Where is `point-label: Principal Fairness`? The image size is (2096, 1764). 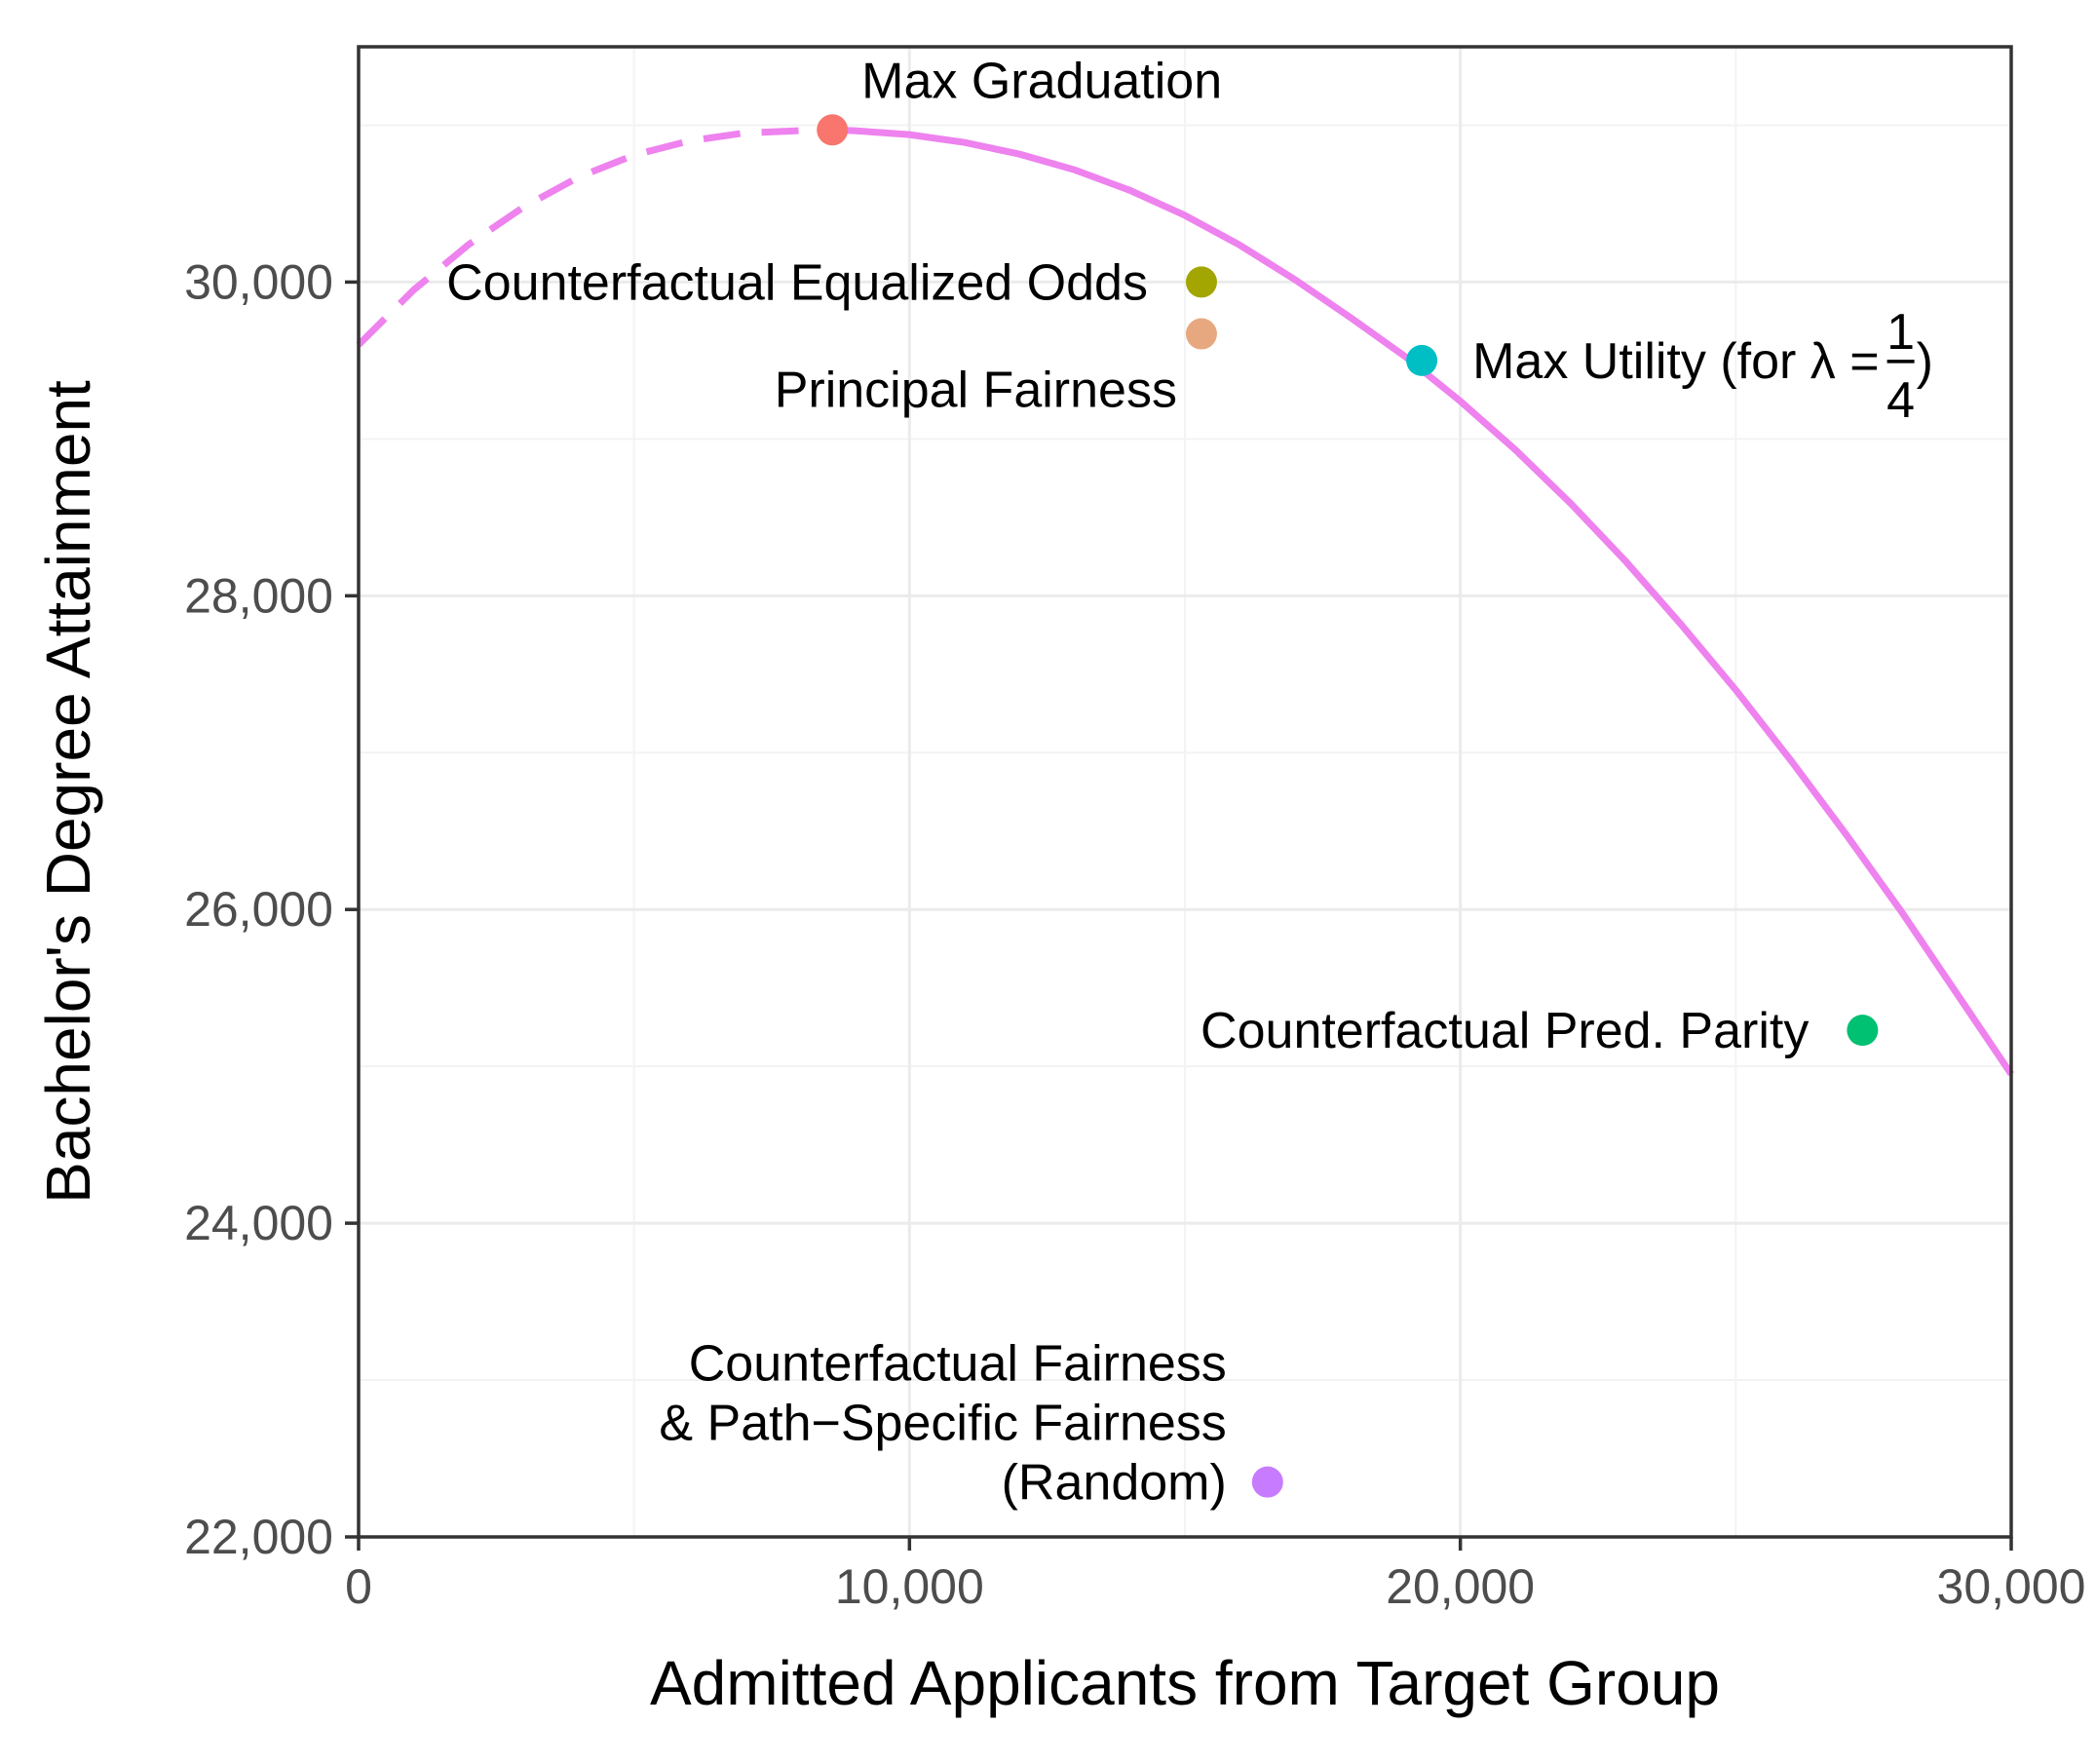 point-label: Principal Fairness is located at coordinates (976, 391).